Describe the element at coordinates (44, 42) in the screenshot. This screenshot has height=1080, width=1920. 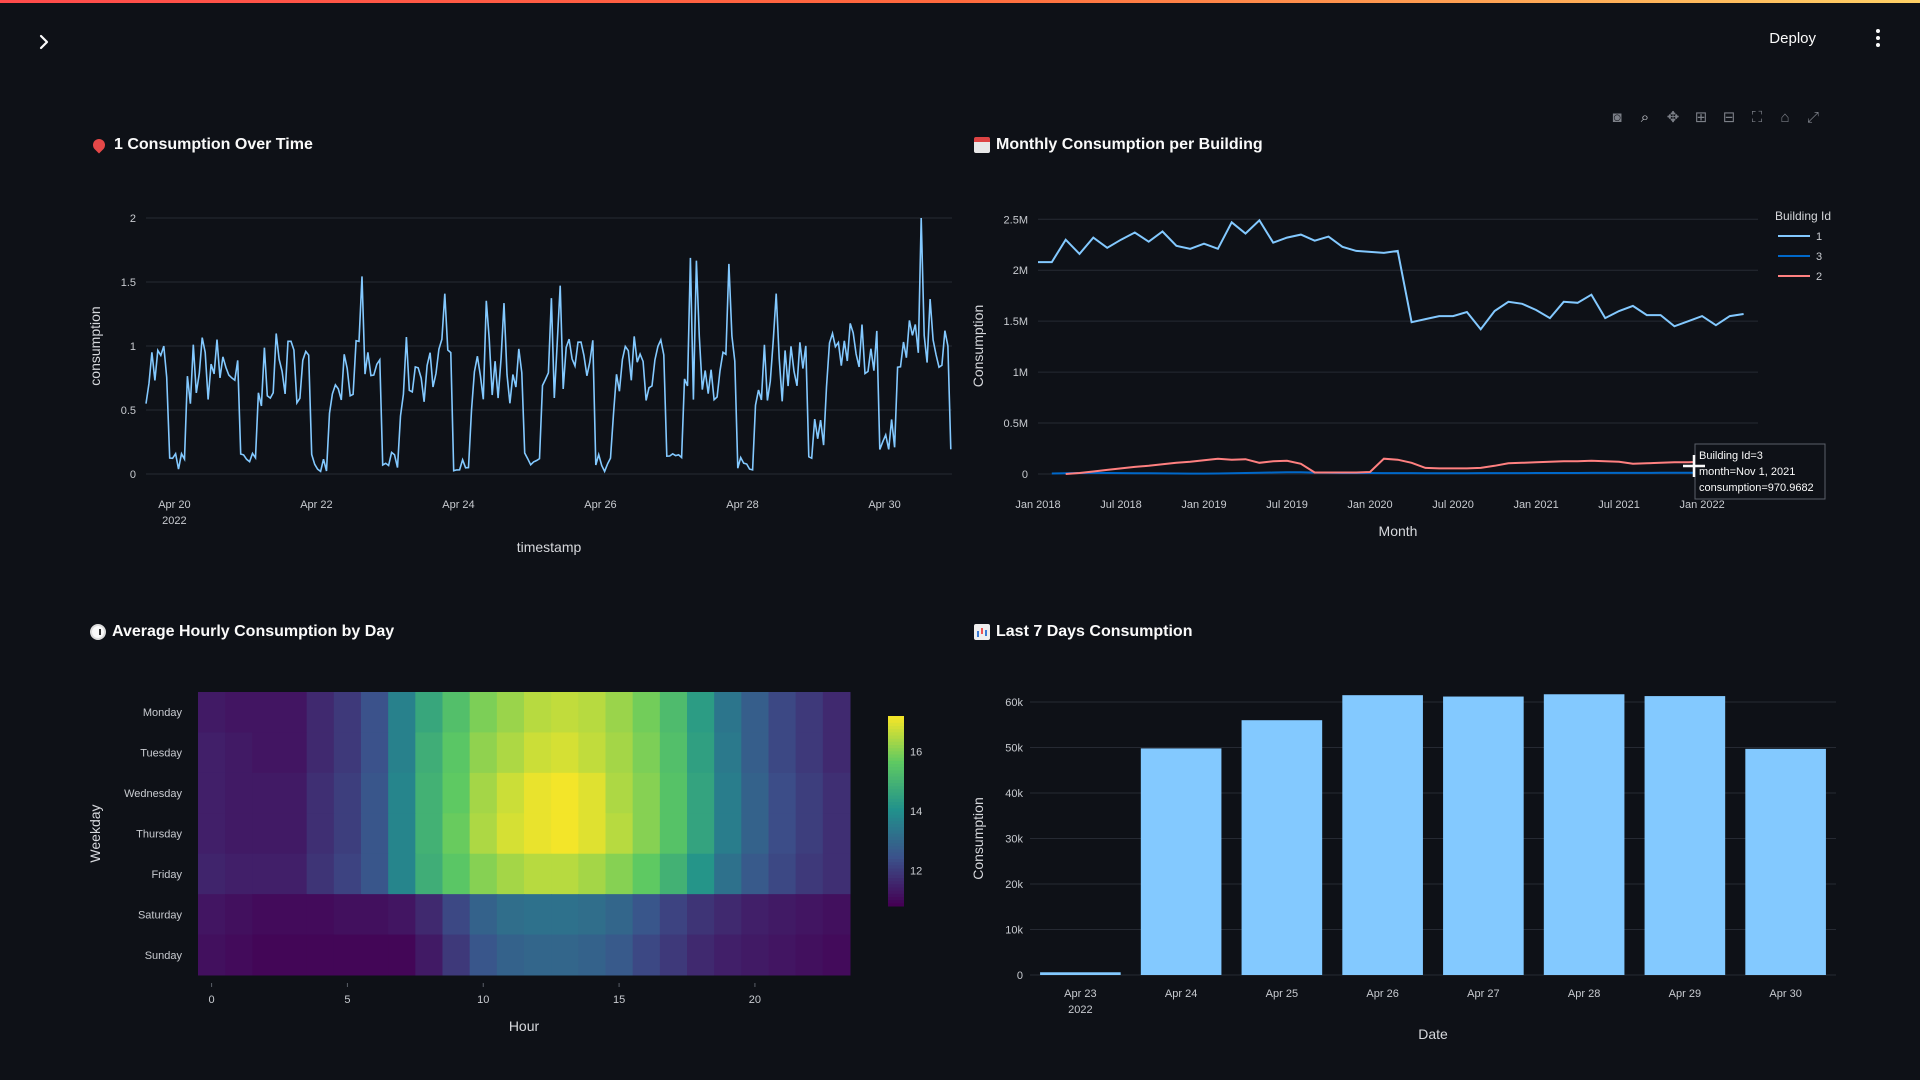
I see `sidebar-toggle-button` at that location.